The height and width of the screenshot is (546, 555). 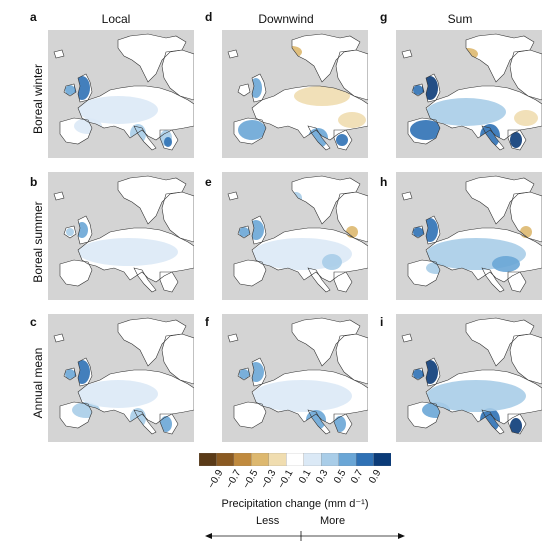 I want to click on panel-letter-g: g, so click(x=384, y=17).